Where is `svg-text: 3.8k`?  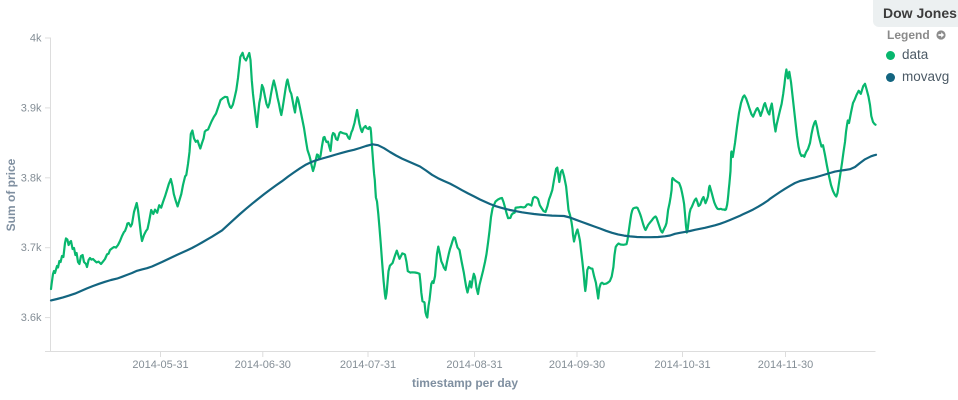 svg-text: 3.8k is located at coordinates (31, 178).